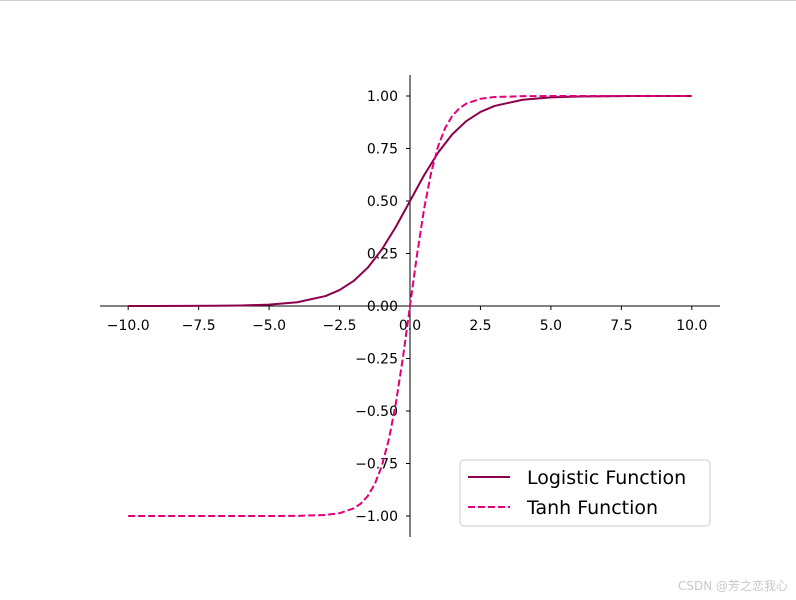 This screenshot has height=600, width=796. What do you see at coordinates (382, 97) in the screenshot?
I see `y-tick-label: 1.00` at bounding box center [382, 97].